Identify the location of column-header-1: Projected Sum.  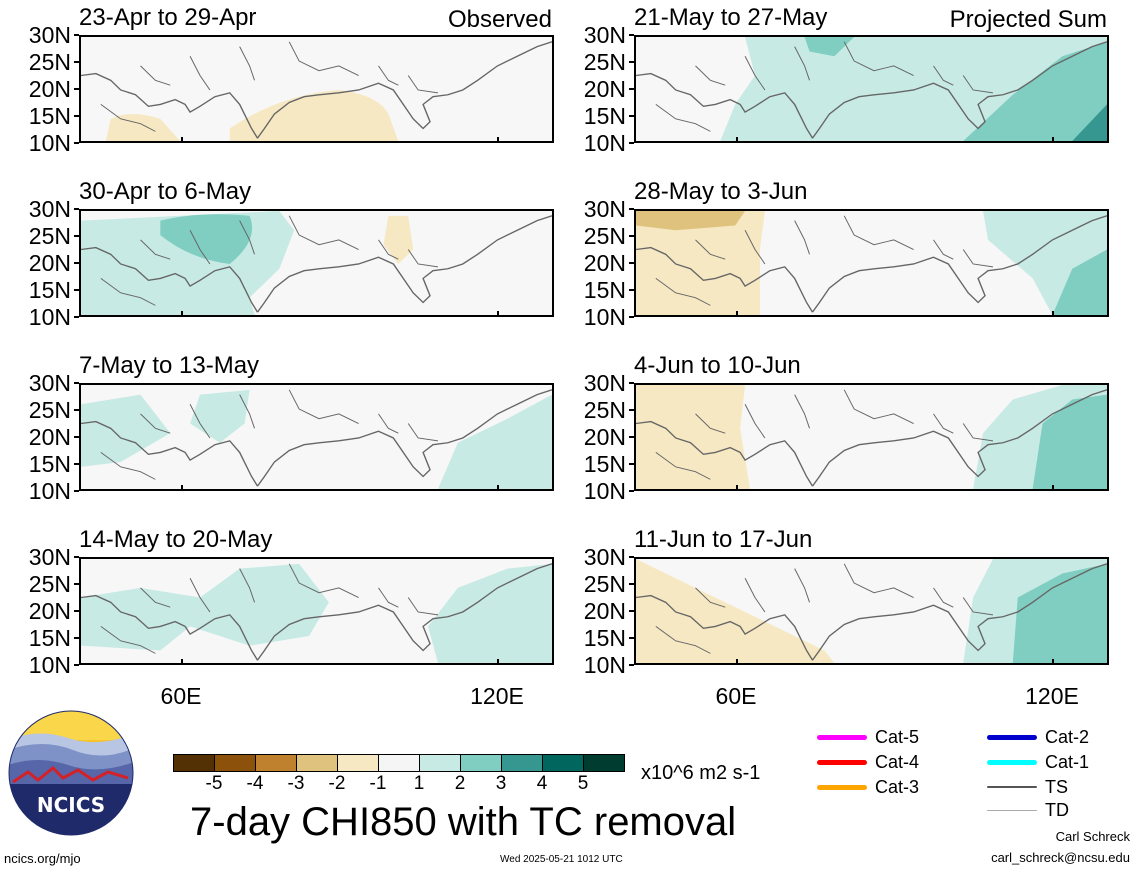
(1028, 19).